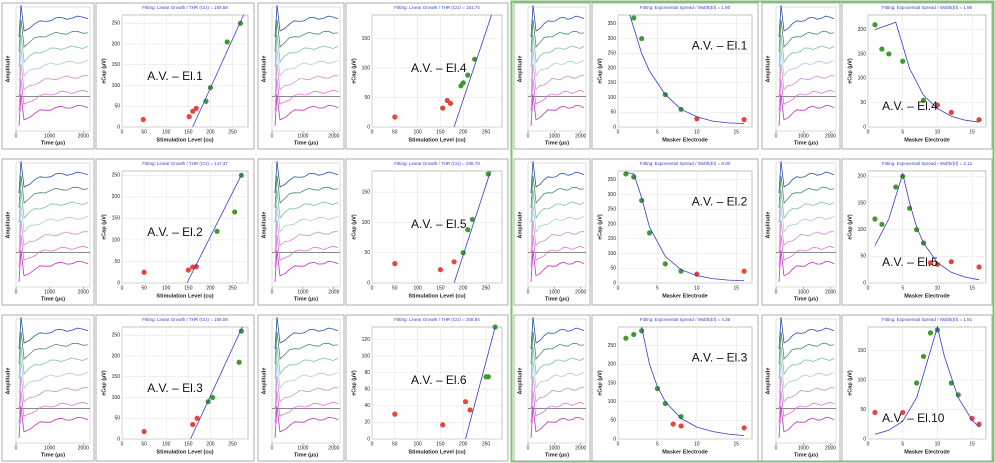 Image resolution: width=995 pixels, height=463 pixels. Describe the element at coordinates (910, 106) in the screenshot. I see `annotation: A.V. – El.4` at that location.